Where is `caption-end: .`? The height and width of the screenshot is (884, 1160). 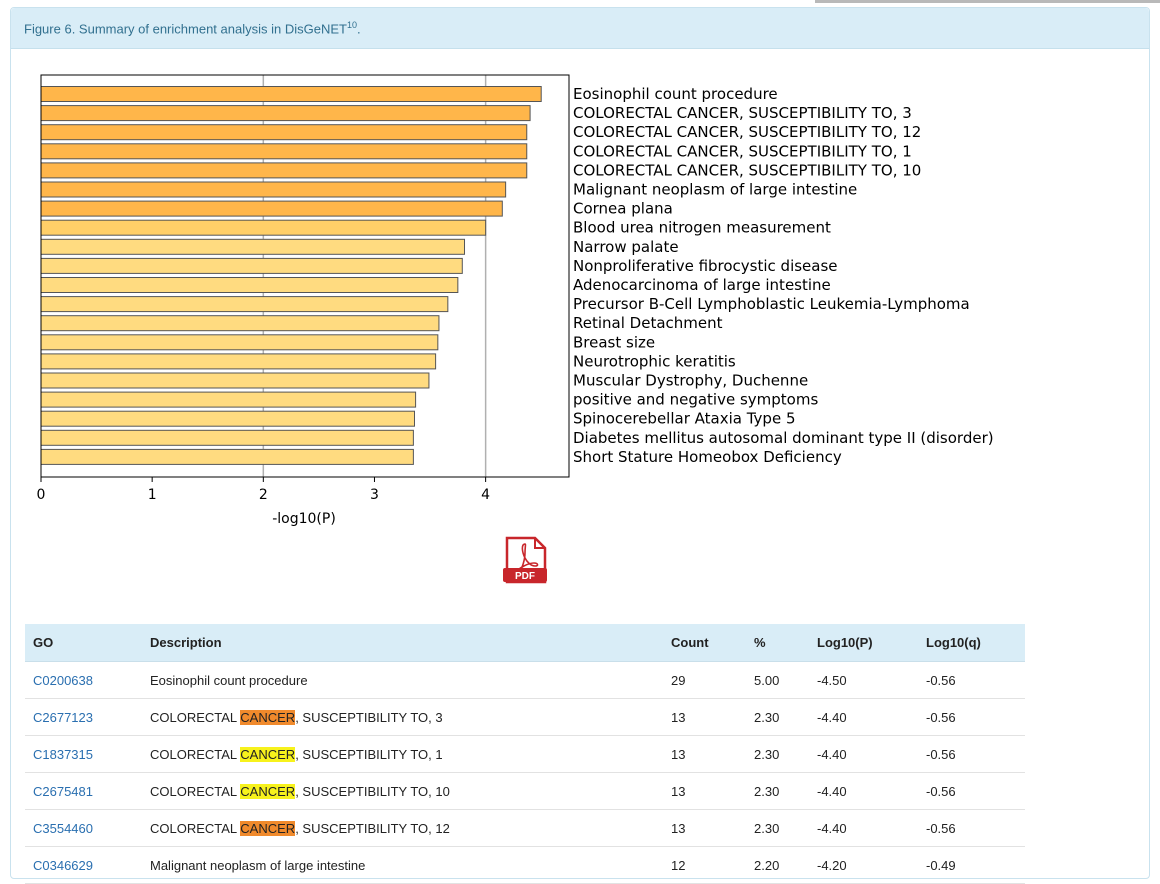
caption-end: . is located at coordinates (358, 29).